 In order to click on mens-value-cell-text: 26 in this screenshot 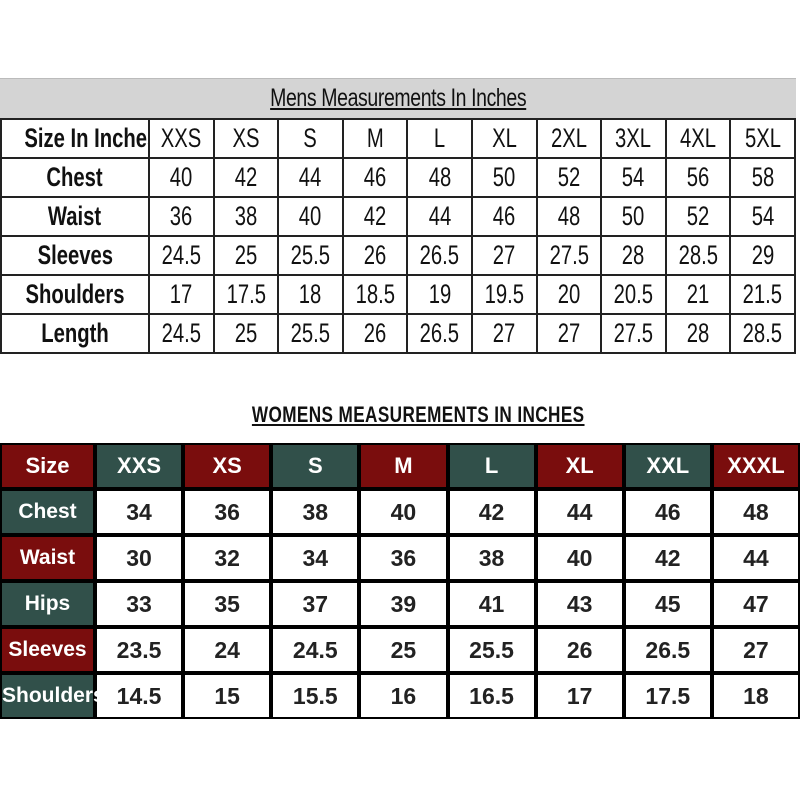, I will do `click(375, 333)`.